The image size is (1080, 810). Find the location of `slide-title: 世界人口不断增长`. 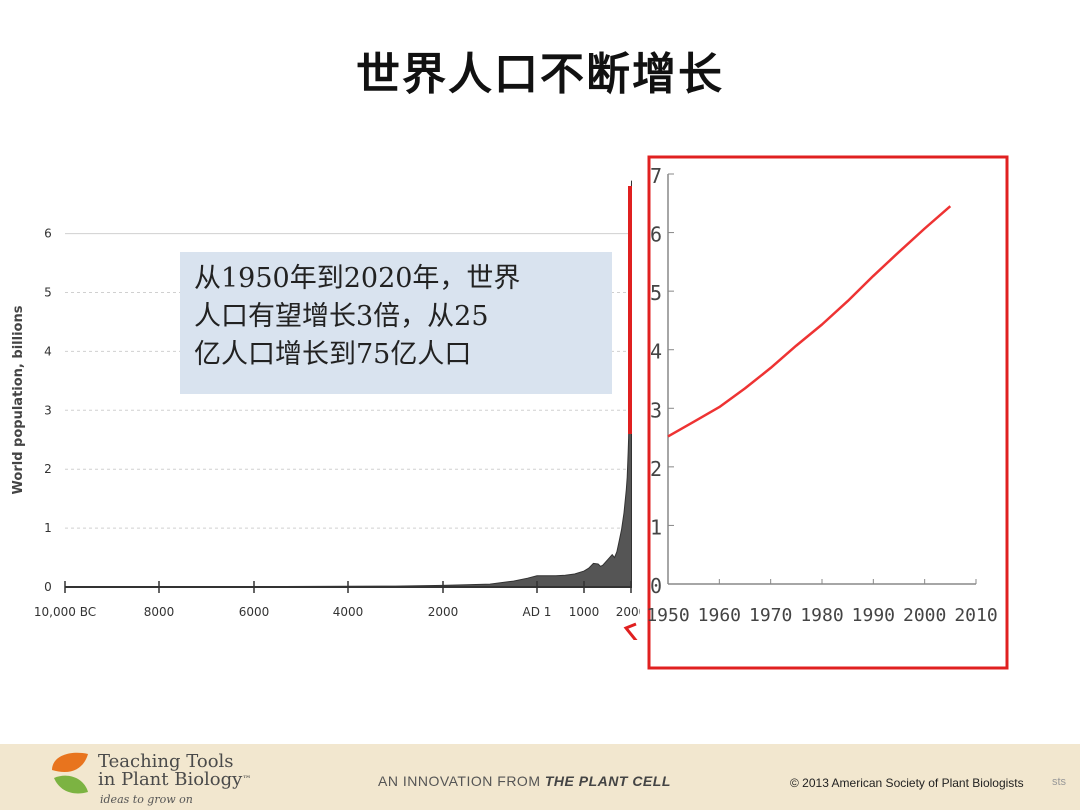

slide-title: 世界人口不断增长 is located at coordinates (540, 74).